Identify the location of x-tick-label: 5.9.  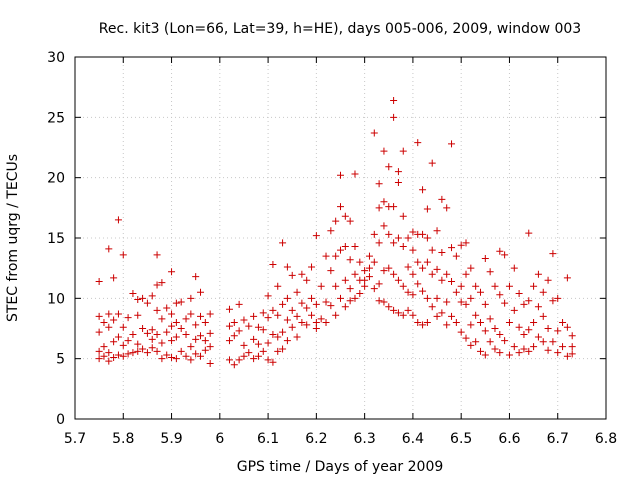
(171, 439).